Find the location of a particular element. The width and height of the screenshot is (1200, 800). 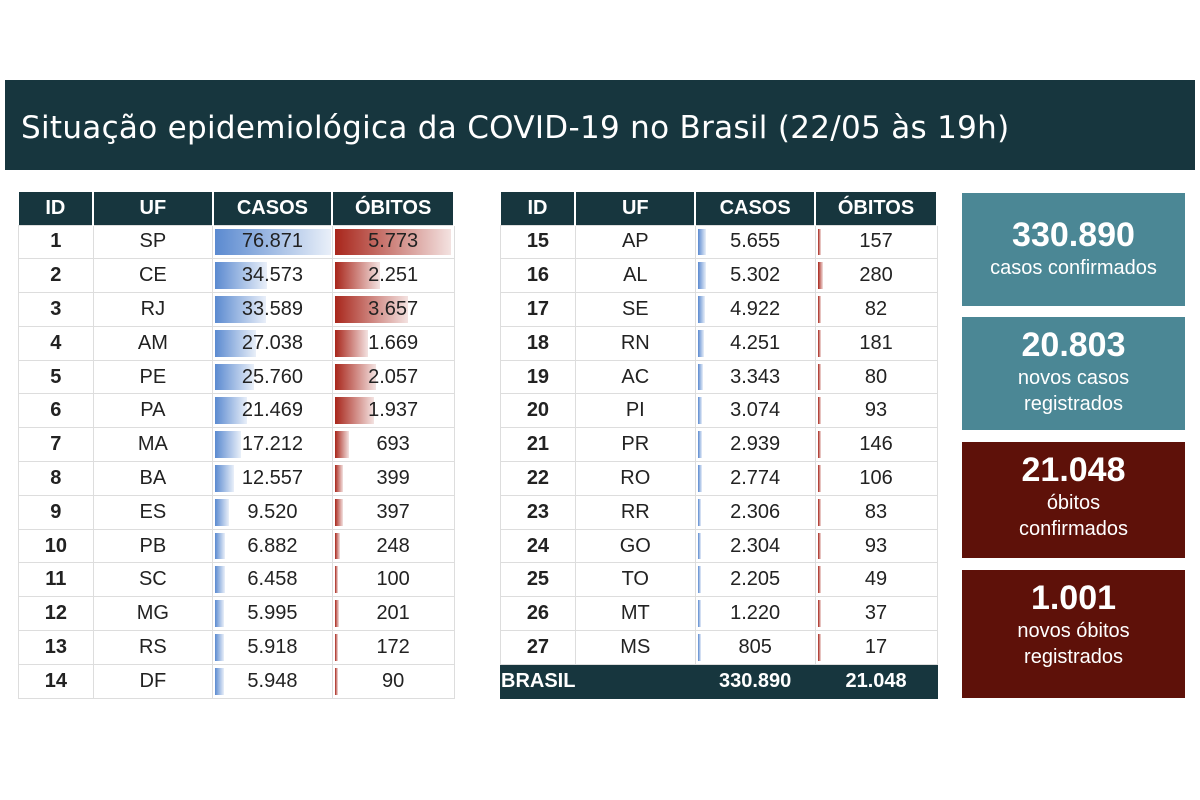

cell-value: 22 is located at coordinates (538, 477).